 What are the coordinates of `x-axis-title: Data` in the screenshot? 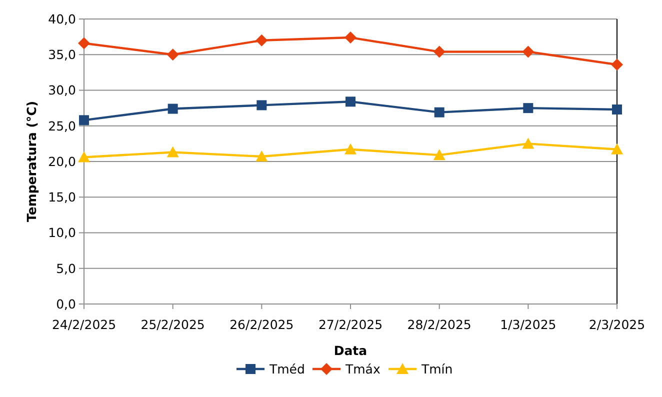 It's located at (351, 350).